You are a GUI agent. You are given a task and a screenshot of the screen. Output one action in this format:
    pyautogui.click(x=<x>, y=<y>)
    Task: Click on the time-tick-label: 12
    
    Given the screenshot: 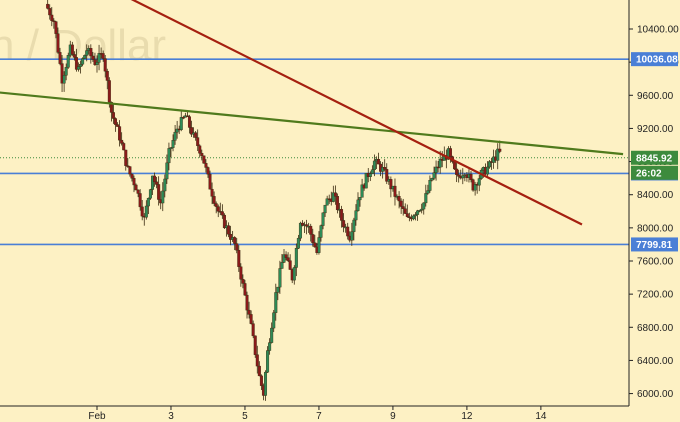 What is the action you would take?
    pyautogui.click(x=467, y=416)
    